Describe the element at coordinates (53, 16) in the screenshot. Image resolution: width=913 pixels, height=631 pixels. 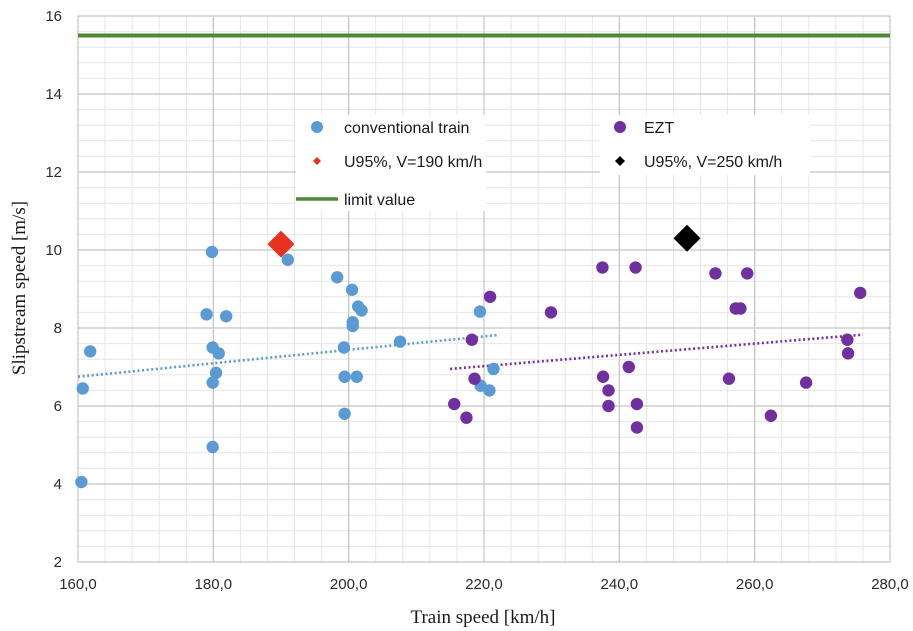
I see `y-tick-label: 16` at that location.